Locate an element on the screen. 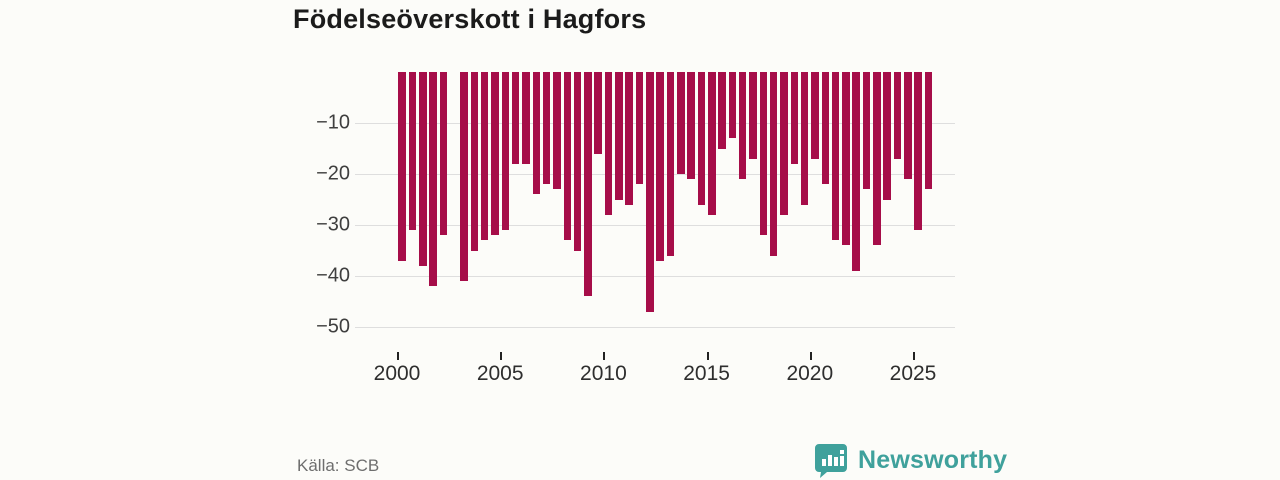  y-tick-label: −10 is located at coordinates (333, 122).